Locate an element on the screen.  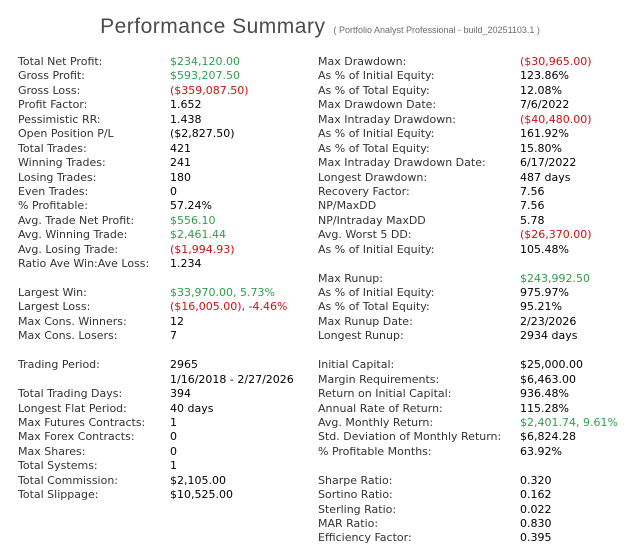
metric-value-left: $2,461.44 is located at coordinates (198, 235).